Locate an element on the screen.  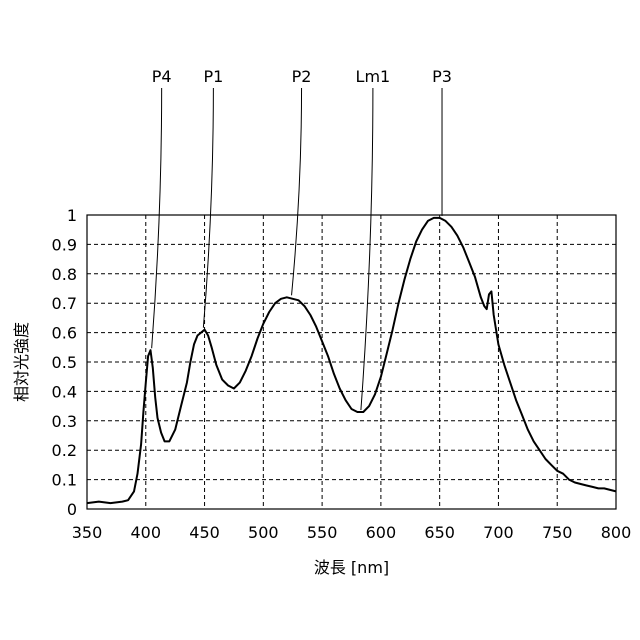
x-tick-label: 750 is located at coordinates (557, 532).